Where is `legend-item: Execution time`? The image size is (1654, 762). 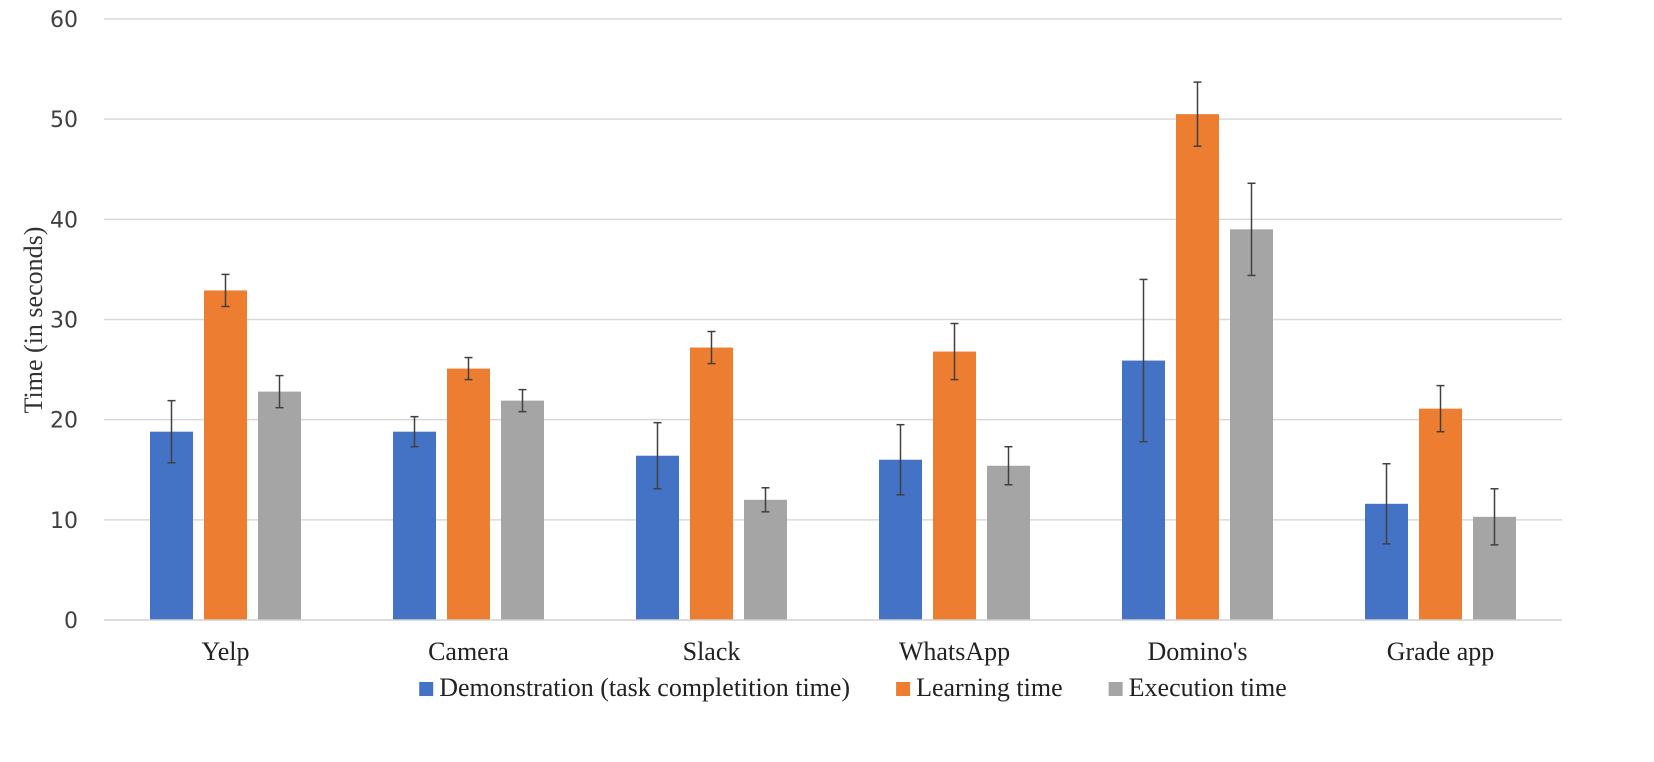
legend-item: Execution time is located at coordinates (1197, 687).